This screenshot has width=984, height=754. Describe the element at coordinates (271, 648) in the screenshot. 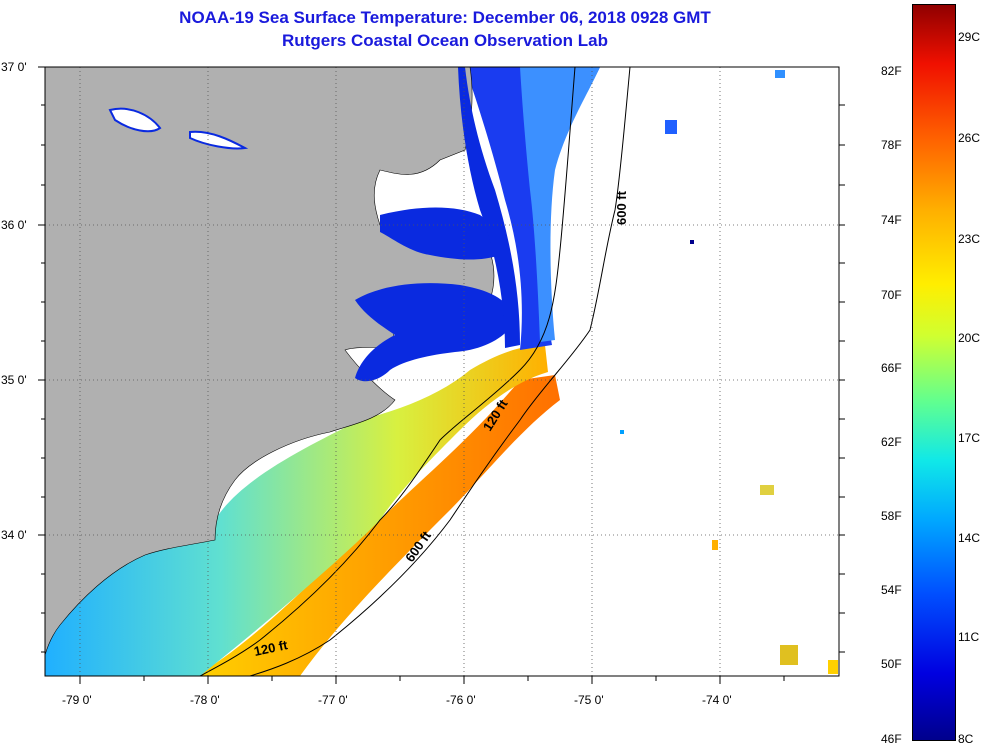

I see `contour-label-120-south: 120 ft` at that location.